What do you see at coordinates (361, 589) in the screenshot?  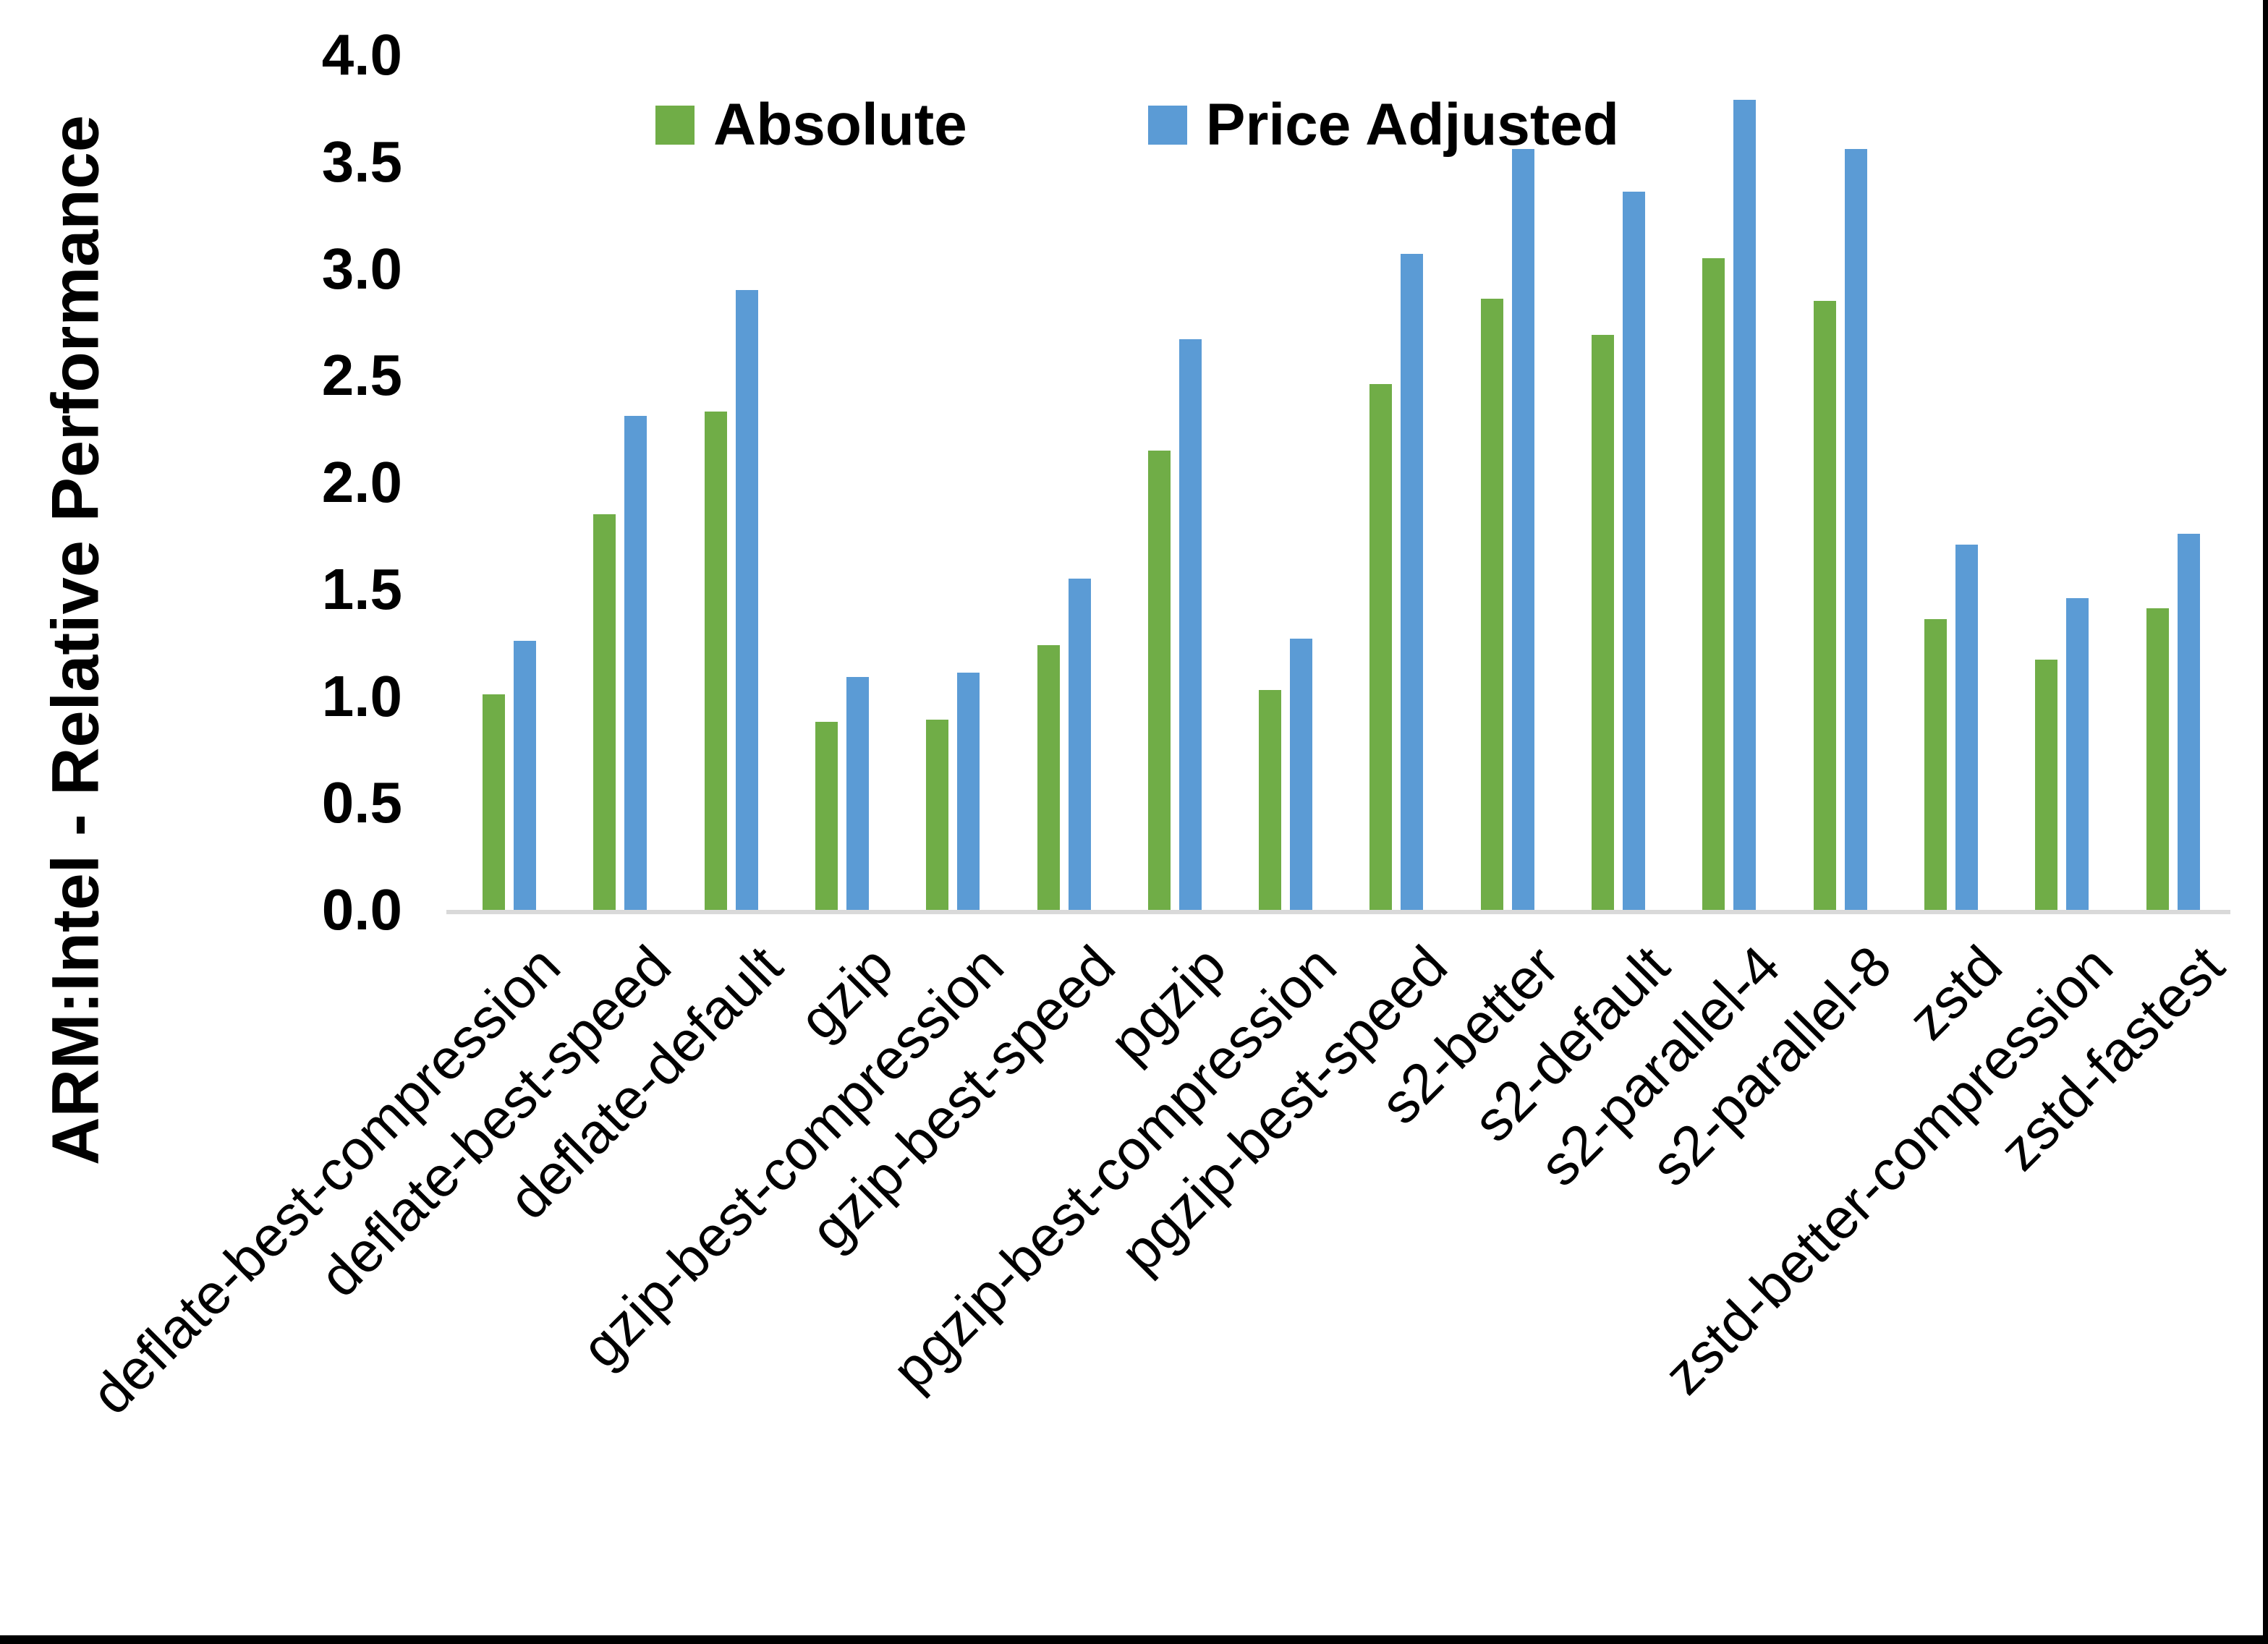 I see `y-tick-label: 1.5` at bounding box center [361, 589].